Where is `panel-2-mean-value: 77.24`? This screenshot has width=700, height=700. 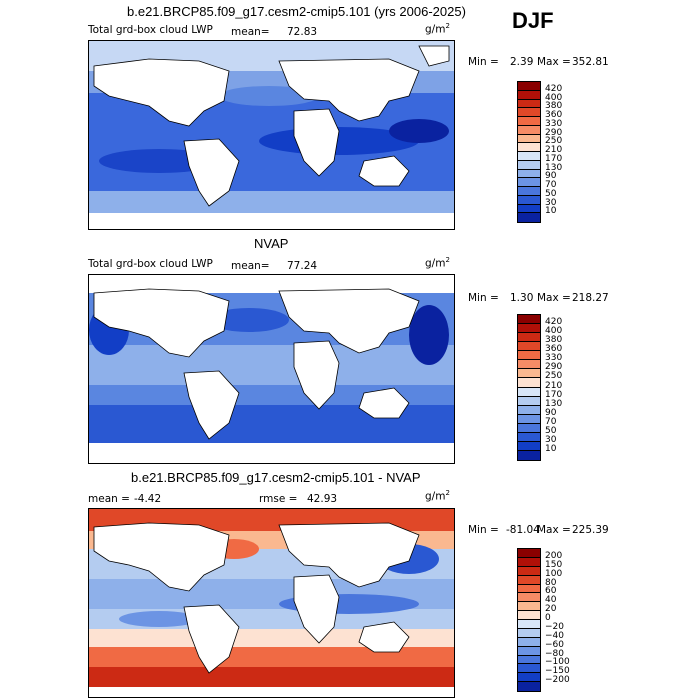 panel-2-mean-value: 77.24 is located at coordinates (302, 266).